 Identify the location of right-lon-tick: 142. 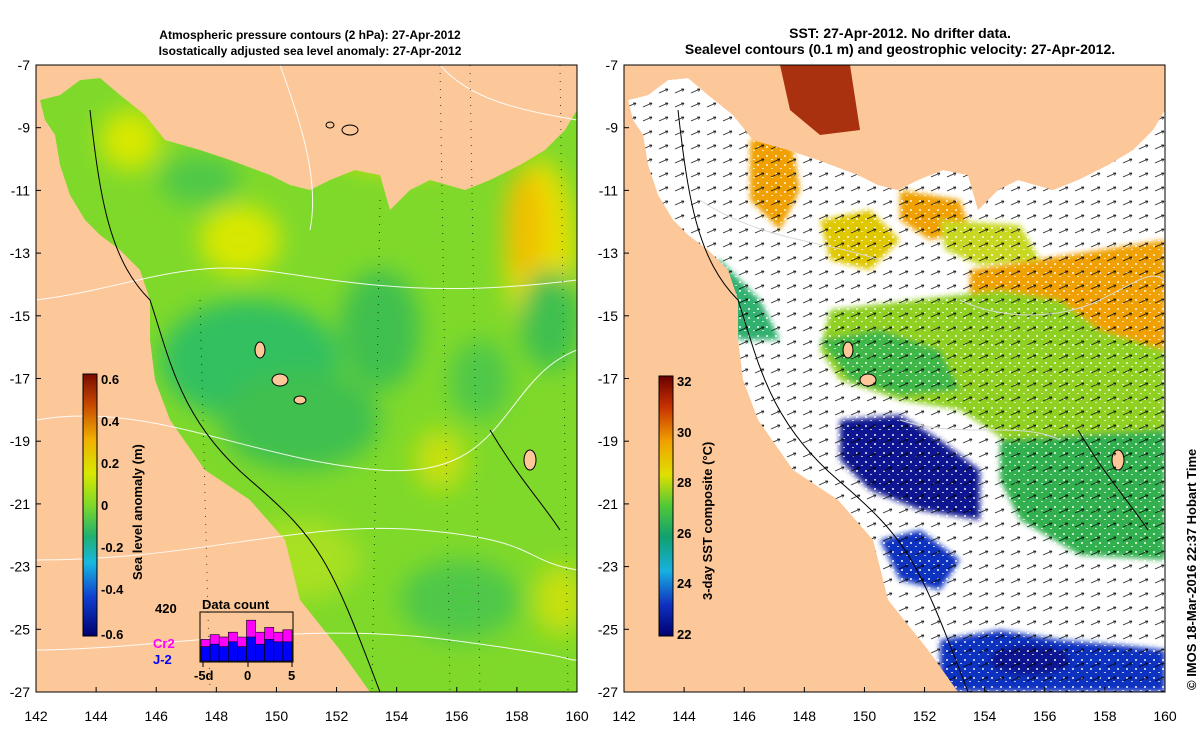
(624, 716).